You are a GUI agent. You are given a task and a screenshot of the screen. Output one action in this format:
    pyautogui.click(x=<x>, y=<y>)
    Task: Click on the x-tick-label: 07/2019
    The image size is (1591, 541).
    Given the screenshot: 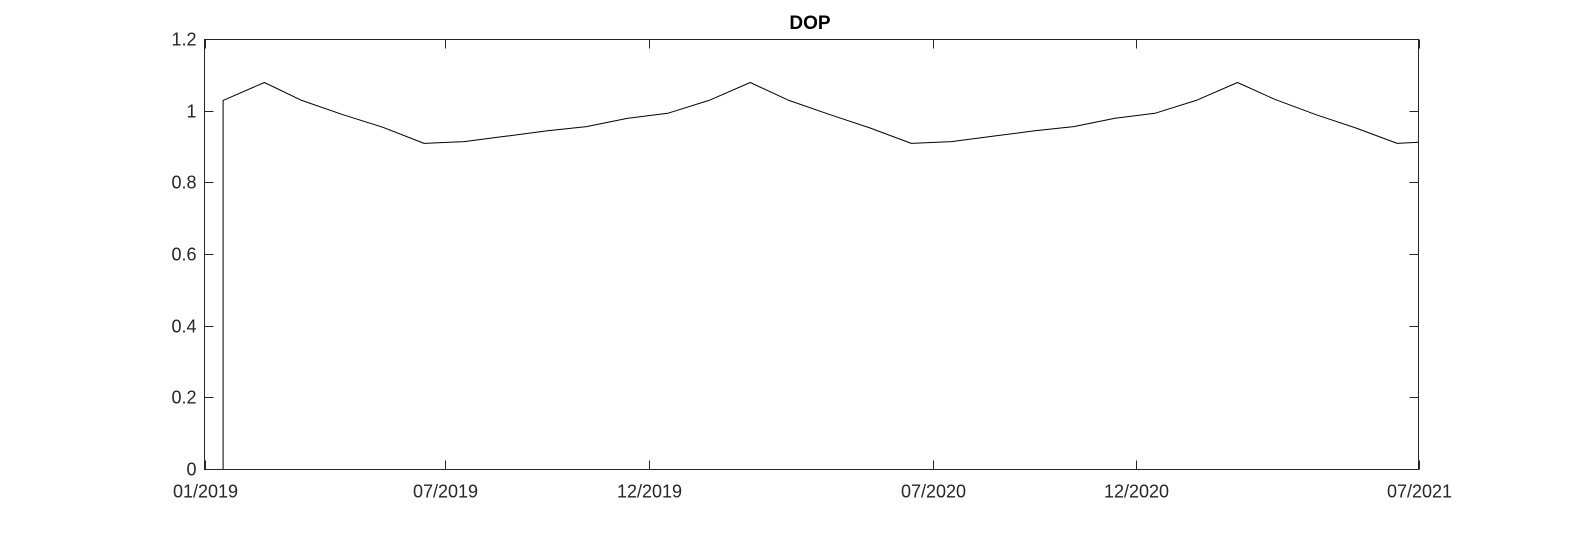 What is the action you would take?
    pyautogui.click(x=445, y=492)
    